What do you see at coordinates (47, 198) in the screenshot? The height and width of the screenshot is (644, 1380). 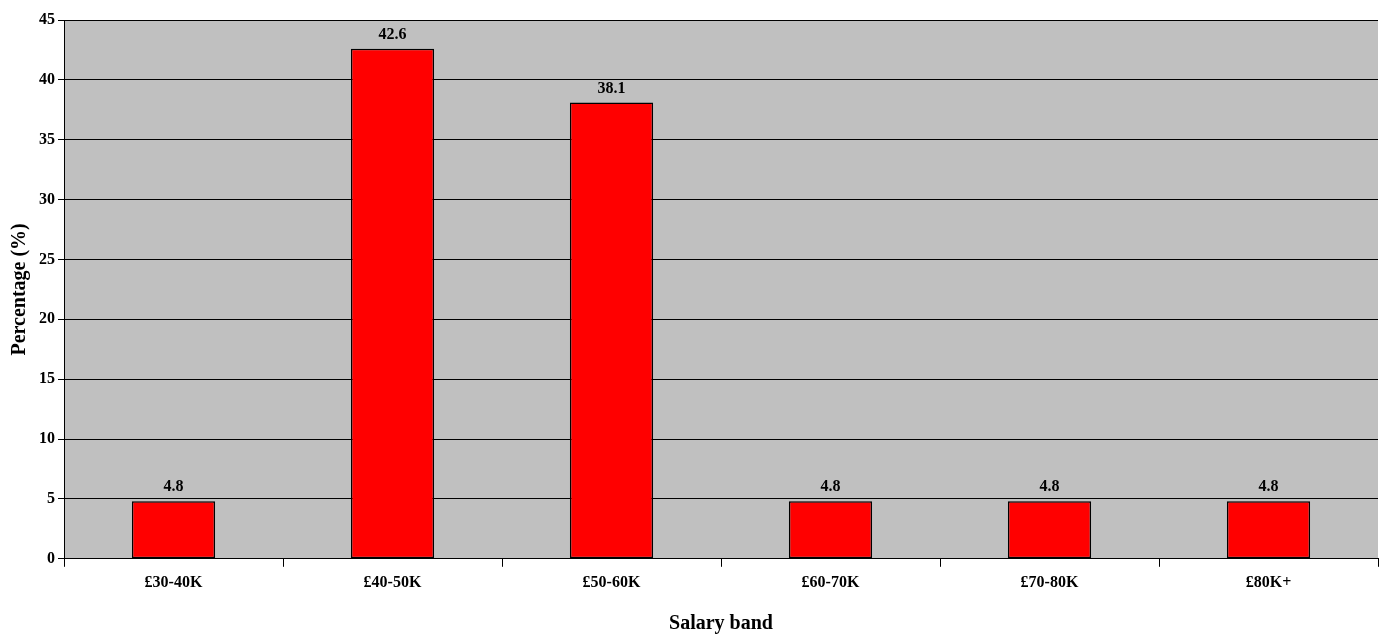 I see `y-tick-label: 30` at bounding box center [47, 198].